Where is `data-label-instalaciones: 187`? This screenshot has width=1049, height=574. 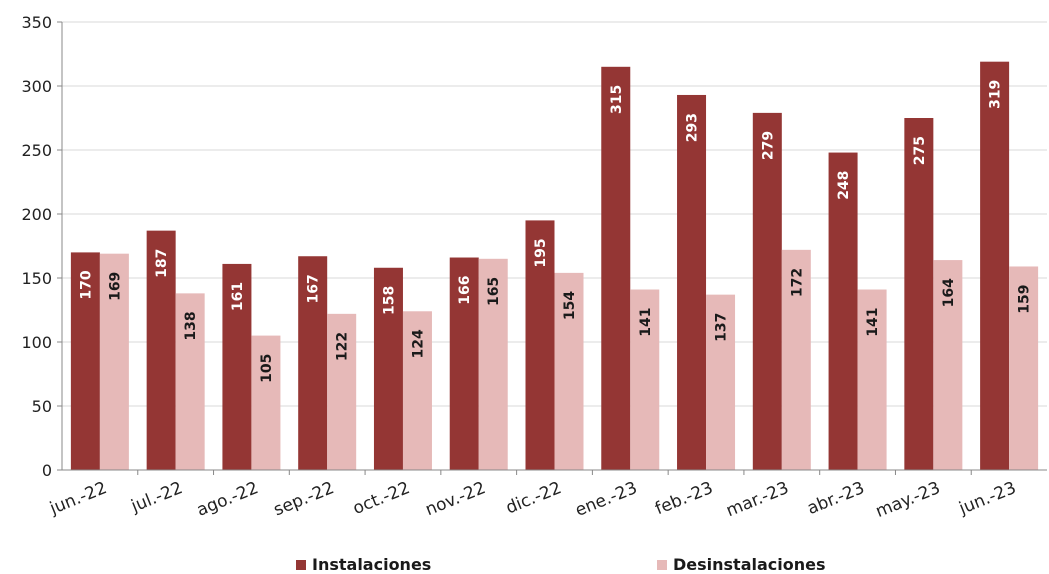 data-label-instalaciones: 187 is located at coordinates (162, 263).